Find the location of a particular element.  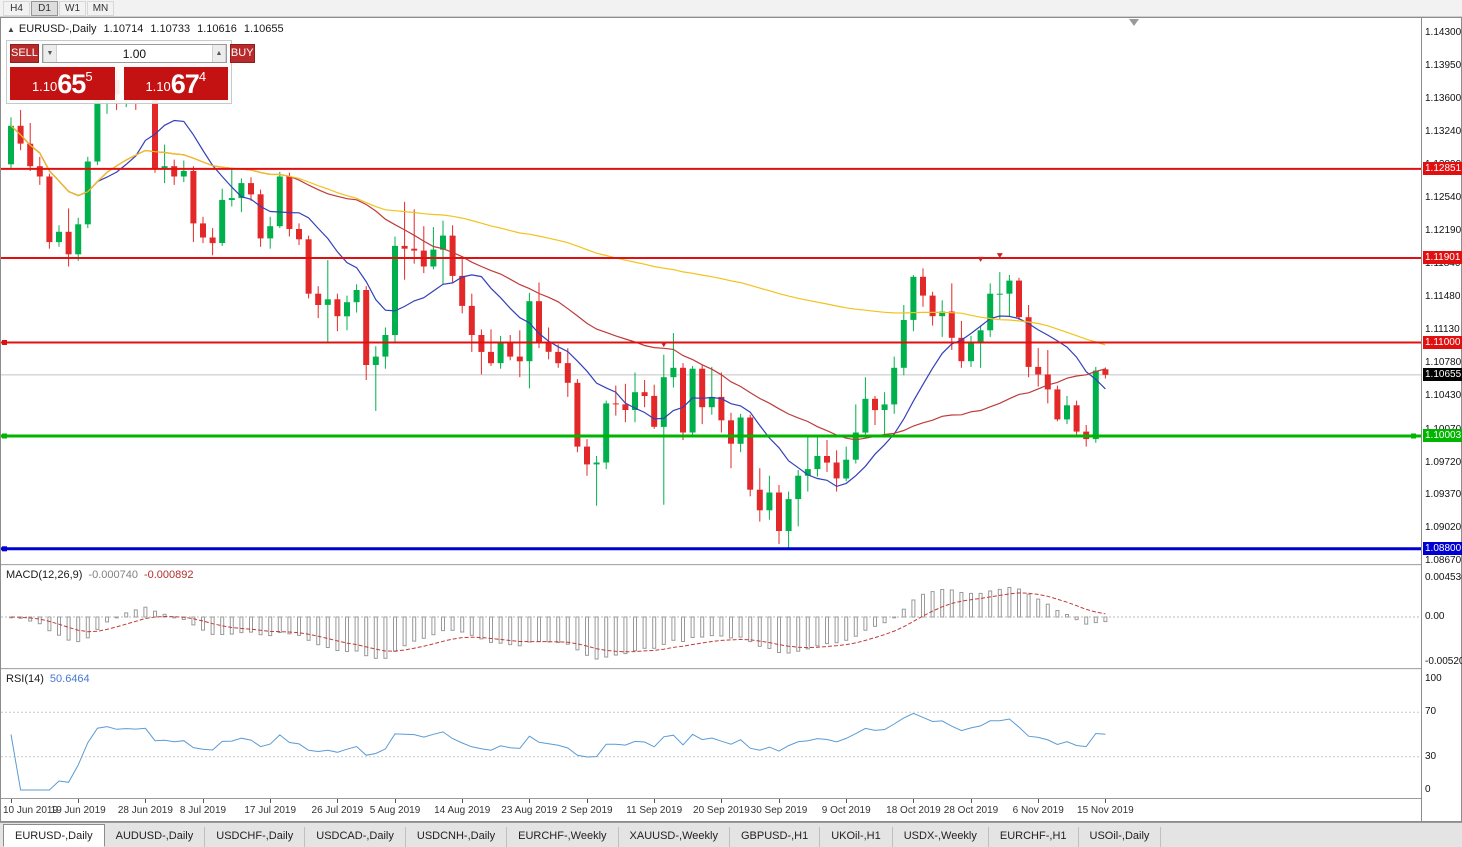

chart-tab-usdx-weekly: USDX-,Weekly is located at coordinates (941, 837).